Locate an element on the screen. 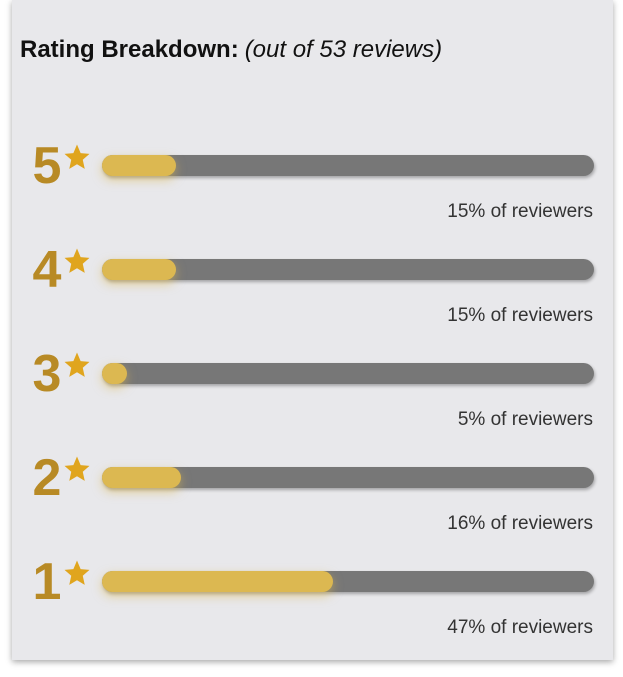 This screenshot has width=623, height=677. heading-title: Rating Breakdown: is located at coordinates (129, 49).